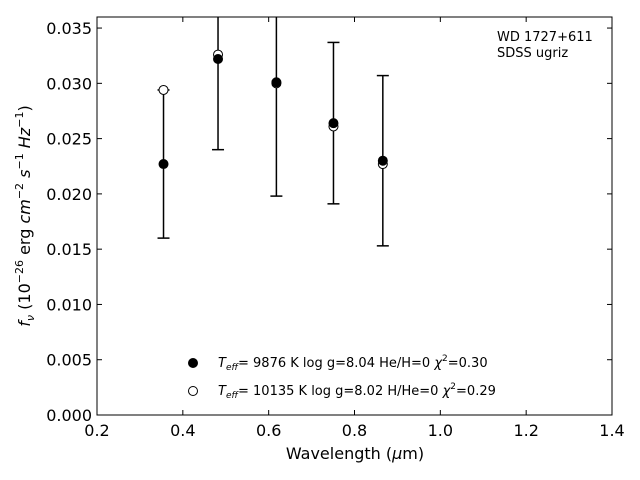 This screenshot has height=480, width=640. Describe the element at coordinates (357, 391) in the screenshot. I see `legend-entry-2: Teff= 10135 K log g=8.02 H/He=0 χ2=0.29` at that location.